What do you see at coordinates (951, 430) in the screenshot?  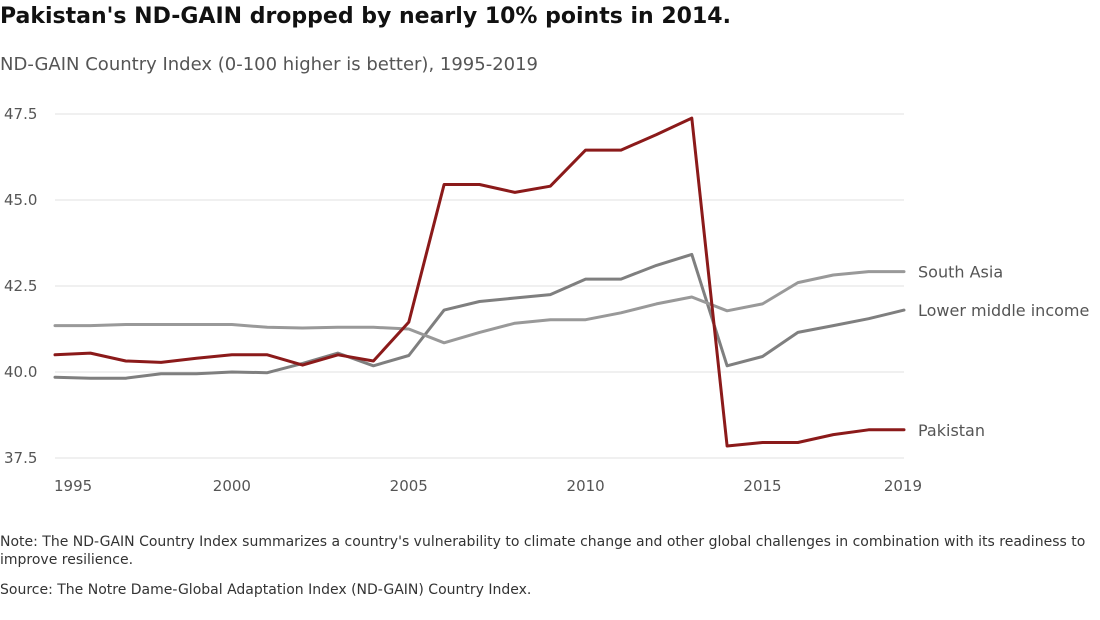 I see `series-label-pakistan: Pakistan` at bounding box center [951, 430].